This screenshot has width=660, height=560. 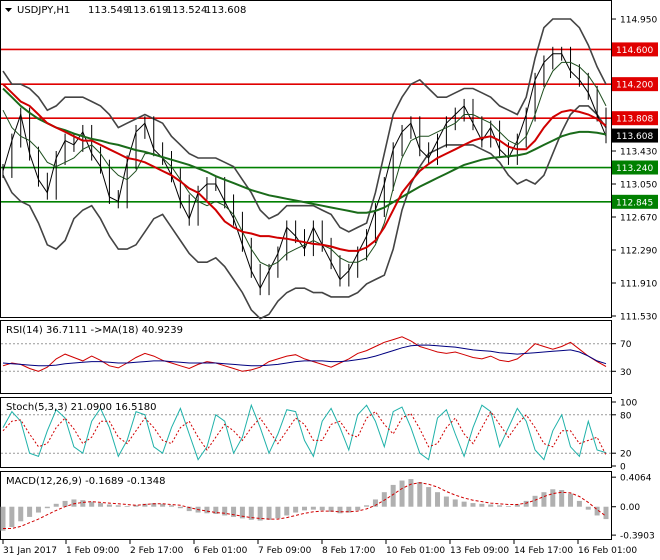 What do you see at coordinates (43, 10) in the screenshot?
I see `price-panel-title: USDJPY,H1` at bounding box center [43, 10].